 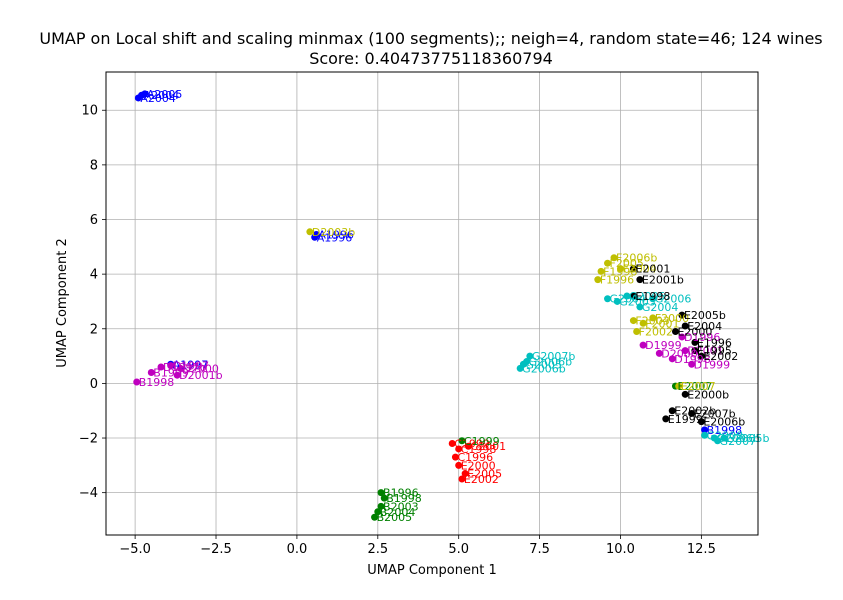 I want to click on data-point-label: B2003, so click(x=401, y=506).